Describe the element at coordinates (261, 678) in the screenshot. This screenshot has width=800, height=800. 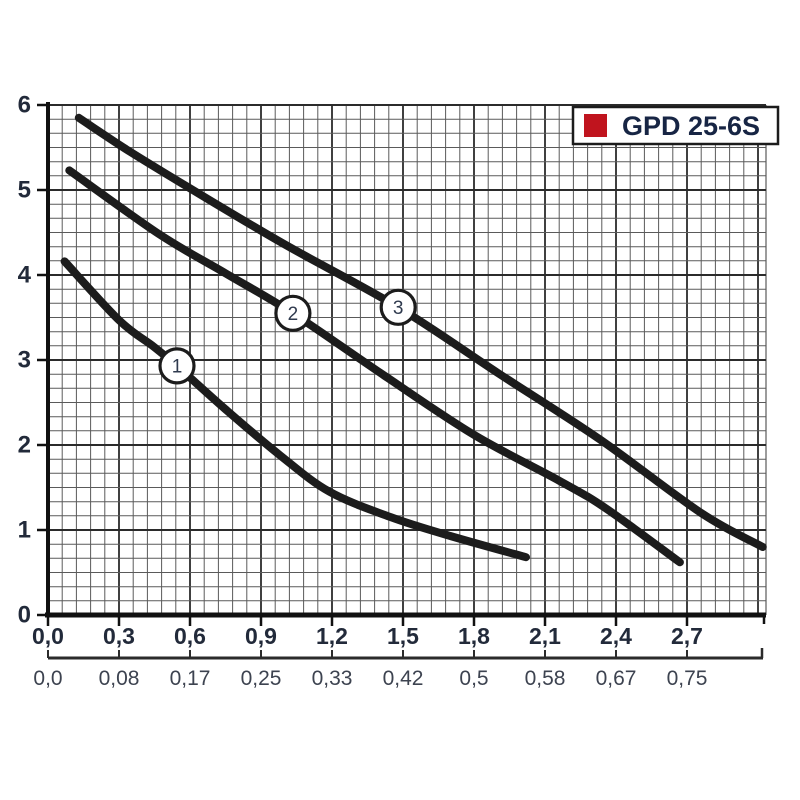
I see `secondary-x-tick-label: 0,25` at that location.